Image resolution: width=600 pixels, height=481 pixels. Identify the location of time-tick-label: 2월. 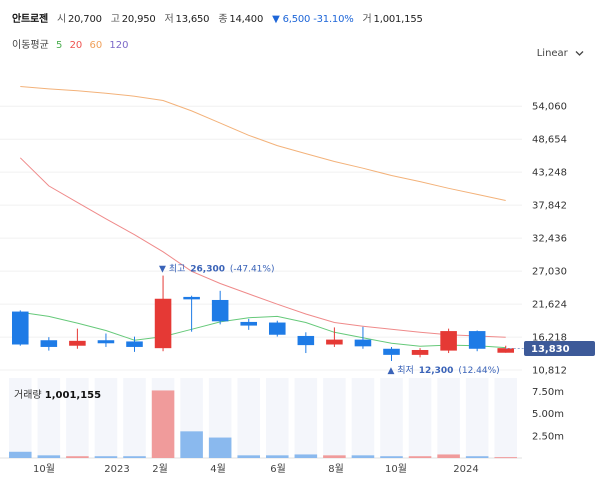
(160, 469).